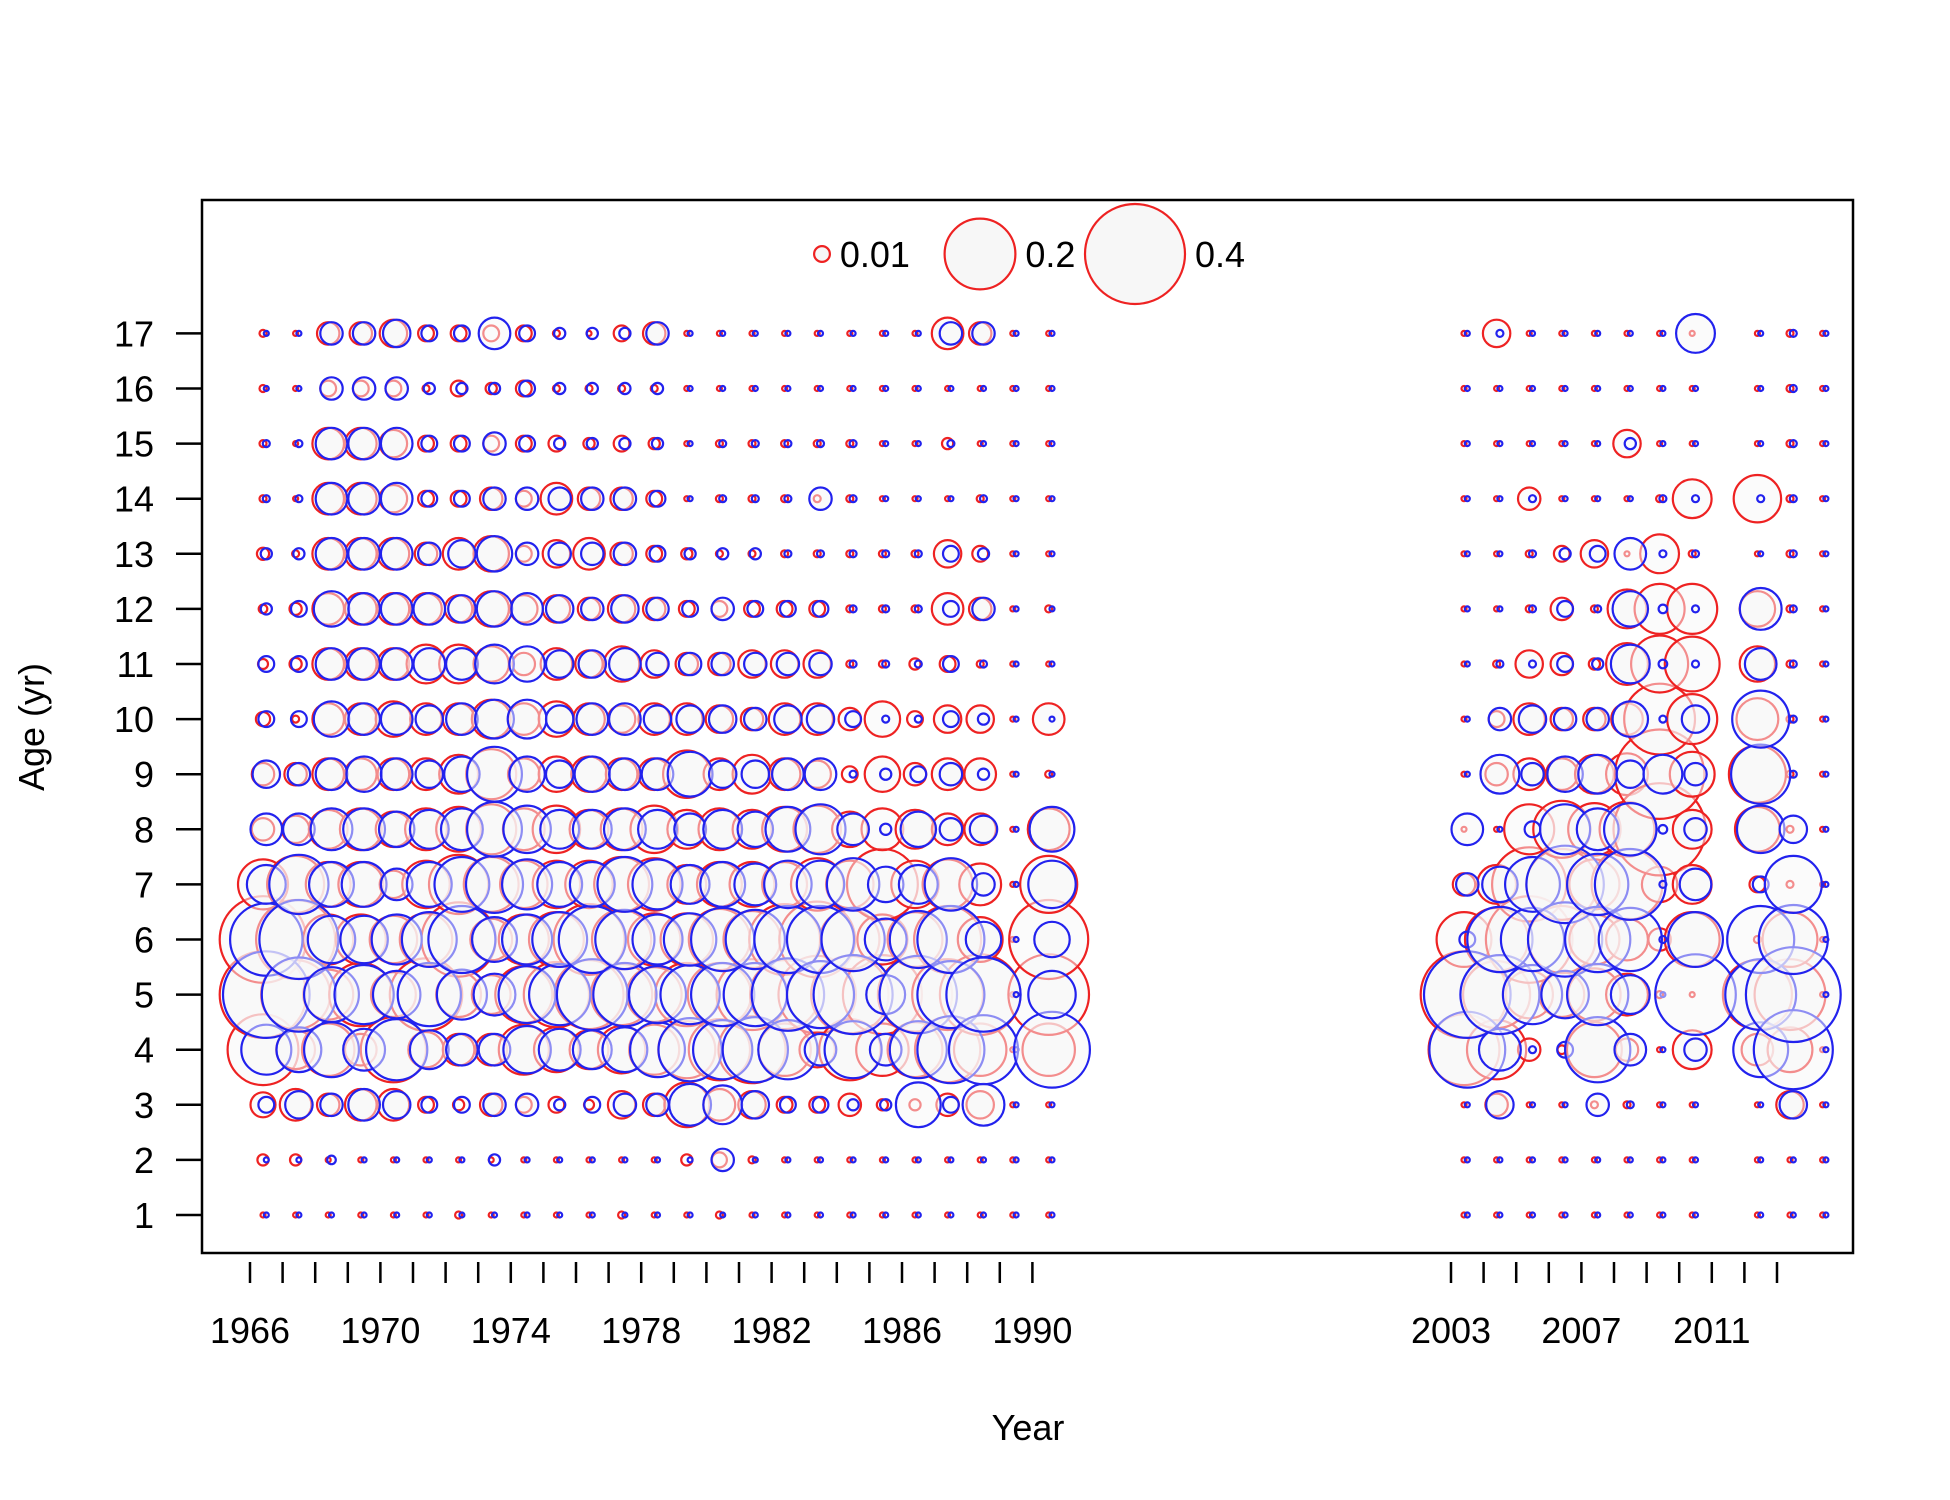  What do you see at coordinates (821, 254) in the screenshot?
I see `legend-bubble` at bounding box center [821, 254].